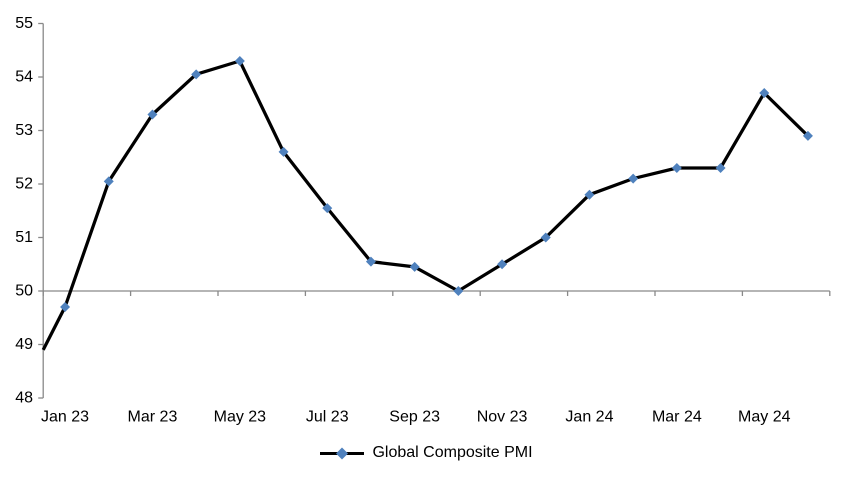 Image resolution: width=852 pixels, height=481 pixels. What do you see at coordinates (240, 417) in the screenshot?
I see `x-axis-tick-label: May 23` at bounding box center [240, 417].